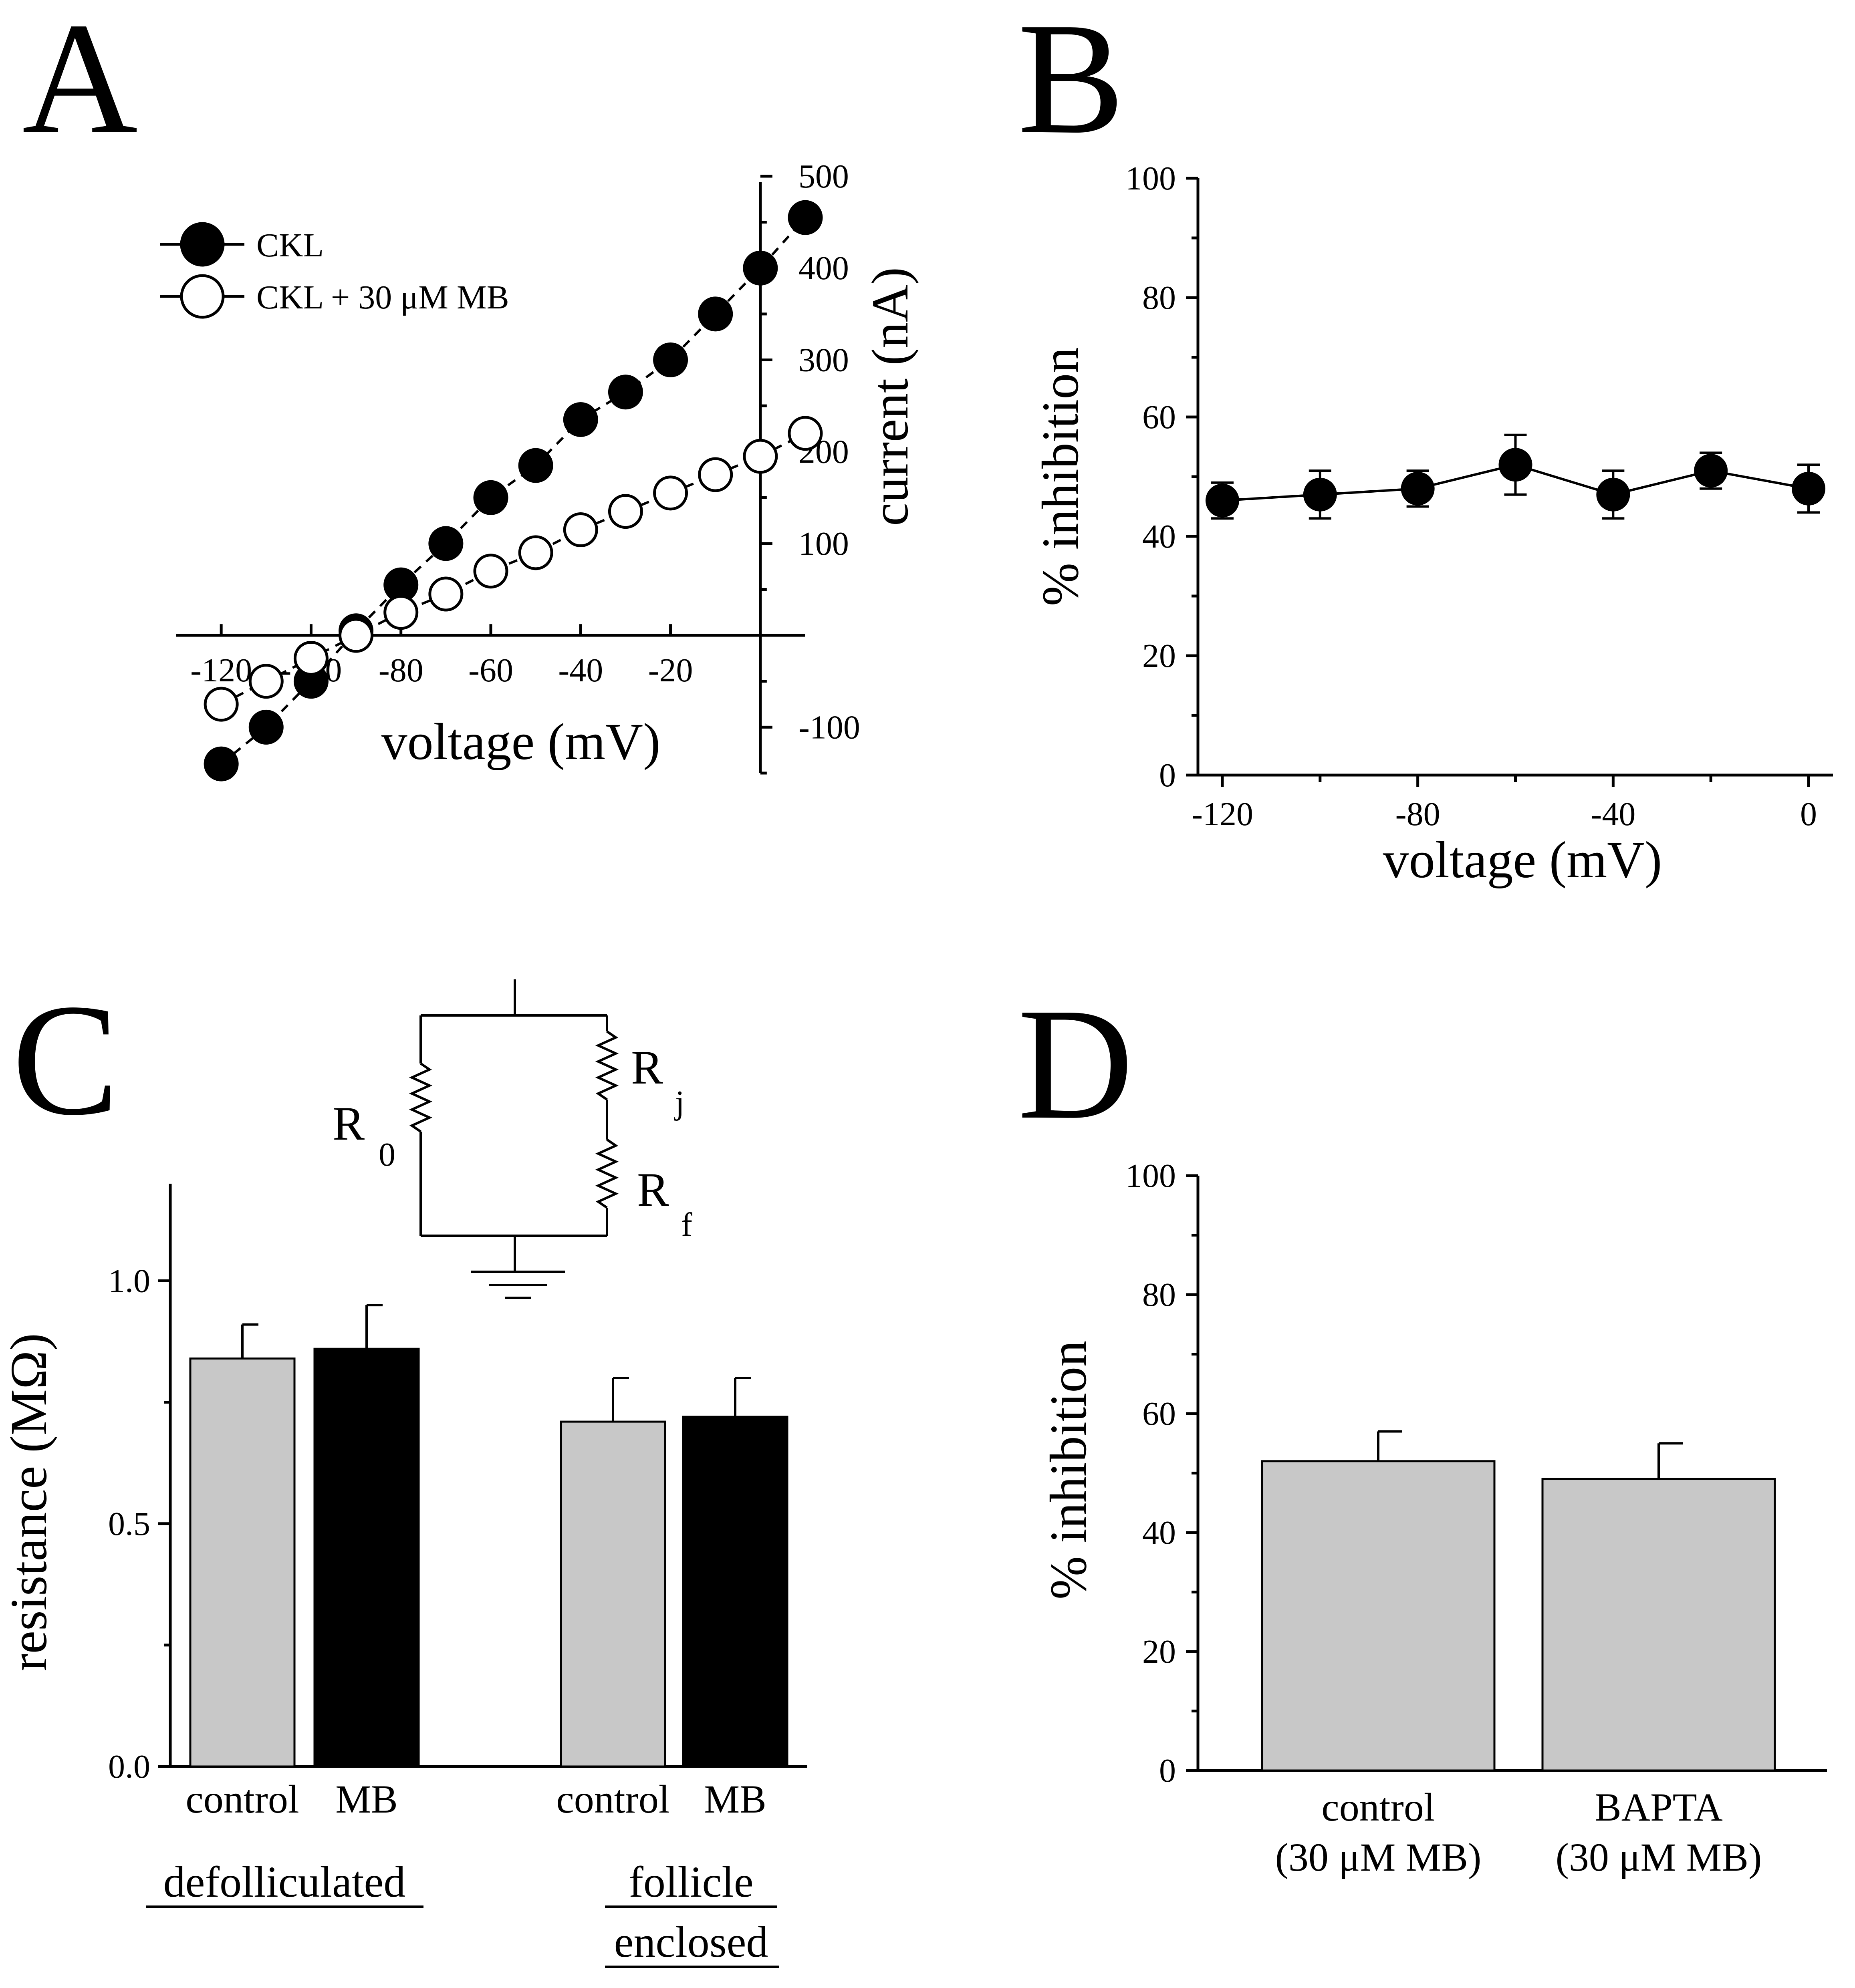  What do you see at coordinates (647, 1067) in the screenshot?
I see `label-rj: R` at bounding box center [647, 1067].